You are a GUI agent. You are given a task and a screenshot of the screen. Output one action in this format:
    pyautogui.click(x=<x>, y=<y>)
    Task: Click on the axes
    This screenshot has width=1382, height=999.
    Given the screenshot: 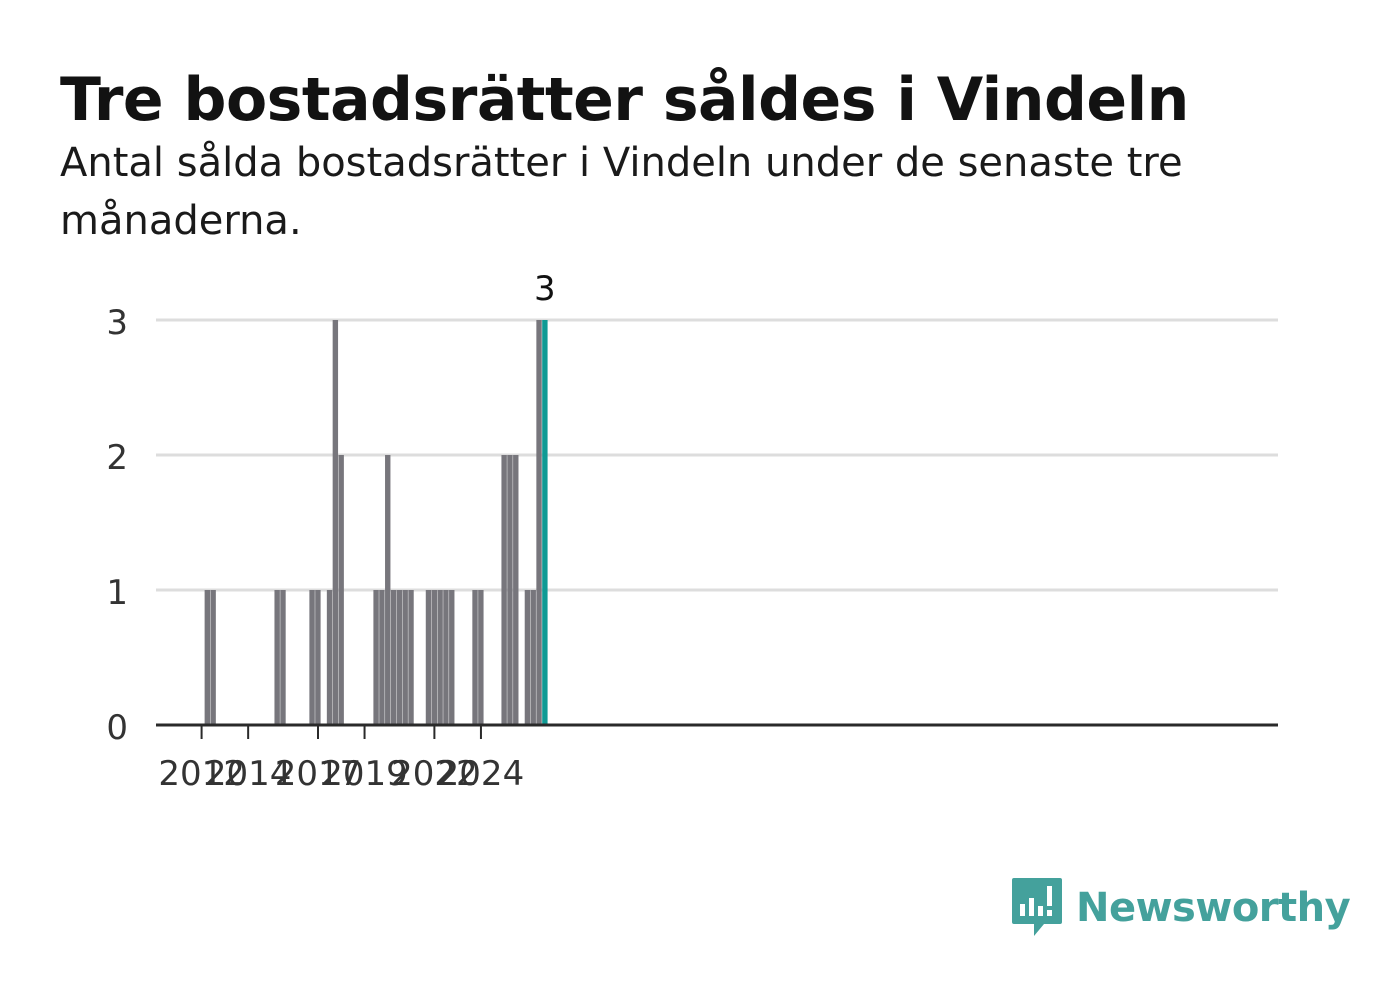 What is the action you would take?
    pyautogui.click(x=717, y=731)
    